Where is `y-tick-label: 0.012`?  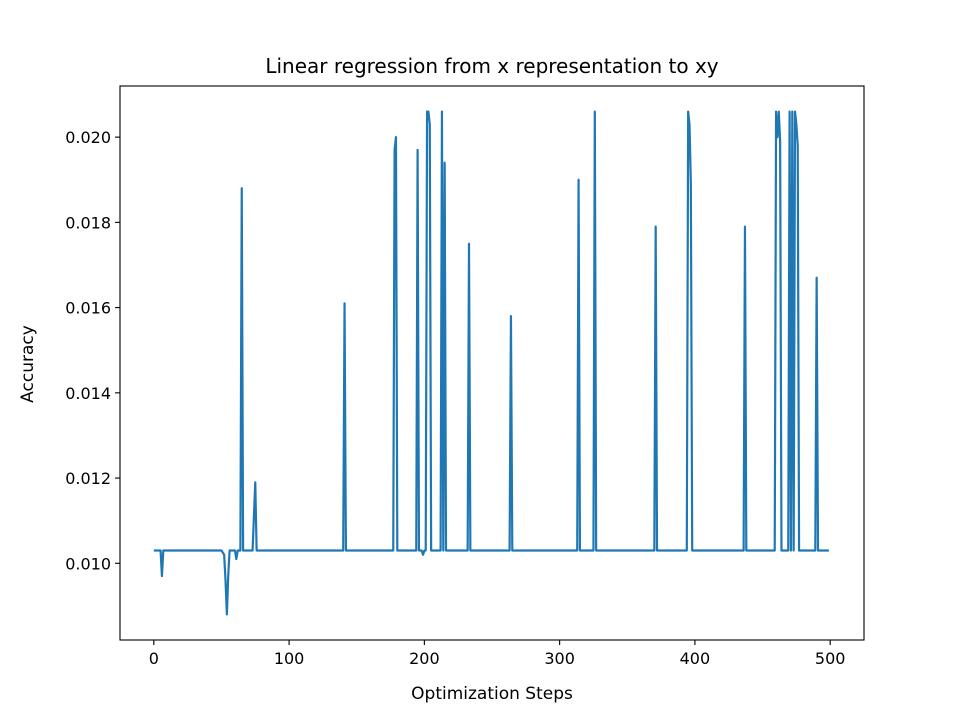 y-tick-label: 0.012 is located at coordinates (88, 478).